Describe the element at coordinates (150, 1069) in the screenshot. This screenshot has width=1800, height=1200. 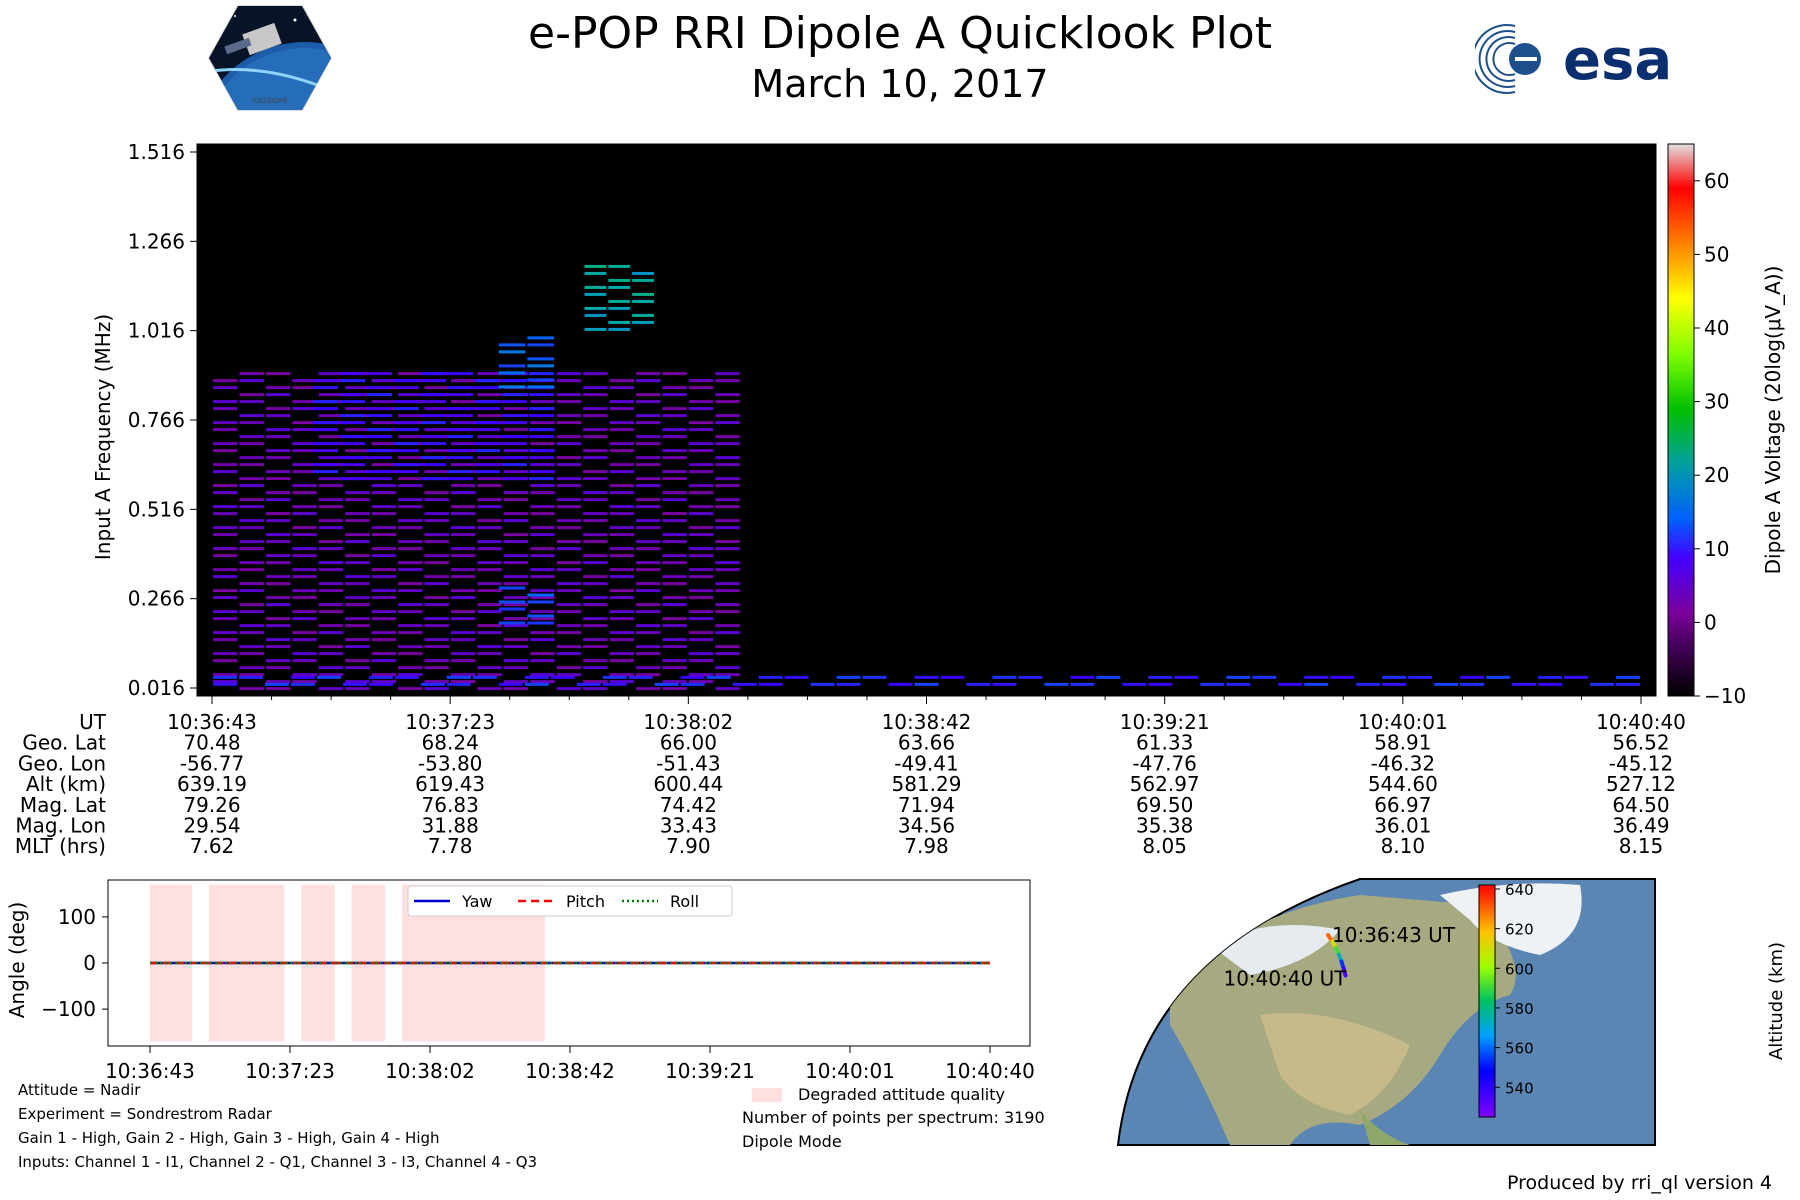
I see `attitude-xtick-label: 10:36:43` at that location.